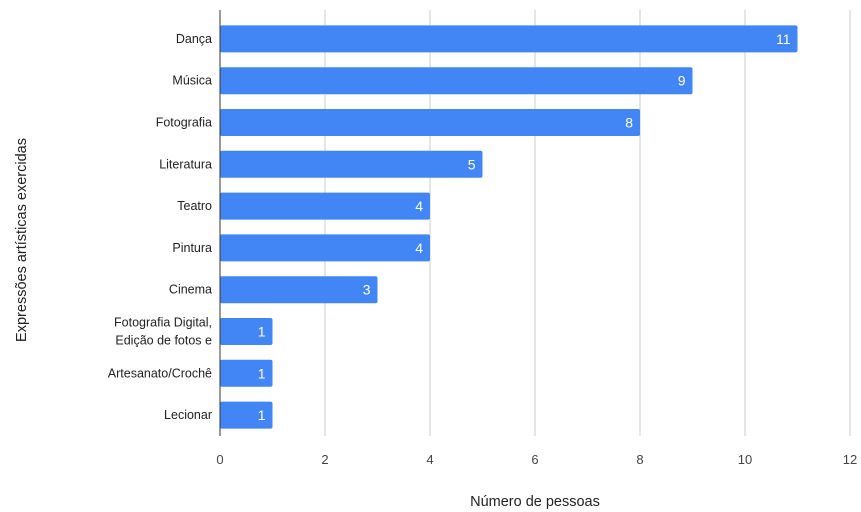  What do you see at coordinates (163, 323) in the screenshot?
I see `category-label: Fotografia Digital,` at bounding box center [163, 323].